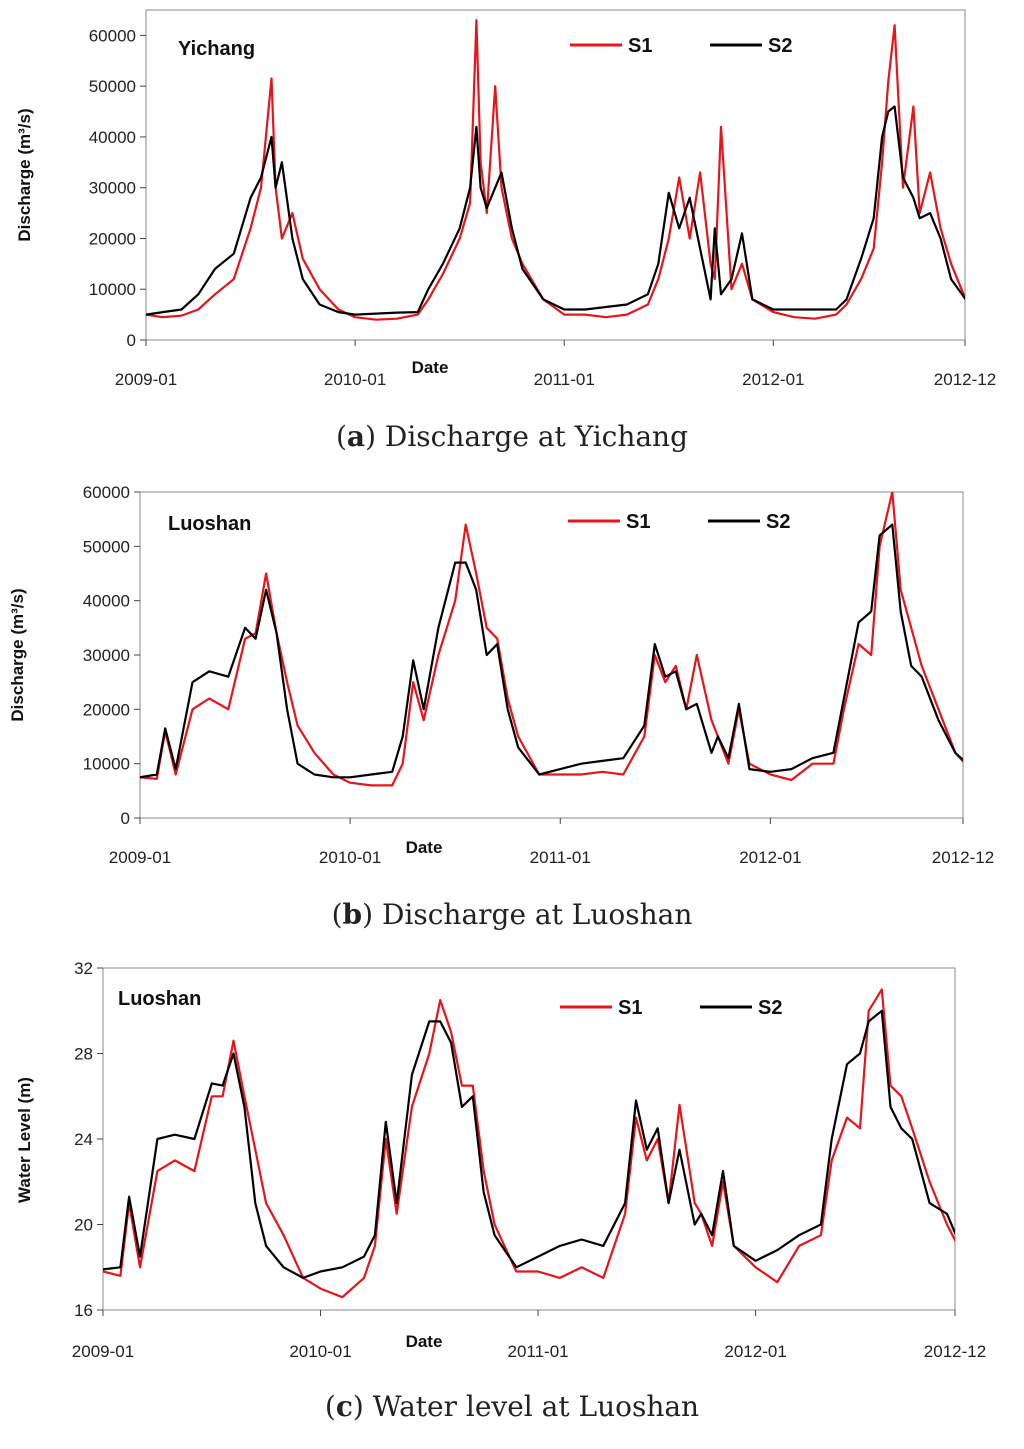  Describe the element at coordinates (512, 914) in the screenshot. I see `caption-b: (b) Discharge at Luoshan` at that location.